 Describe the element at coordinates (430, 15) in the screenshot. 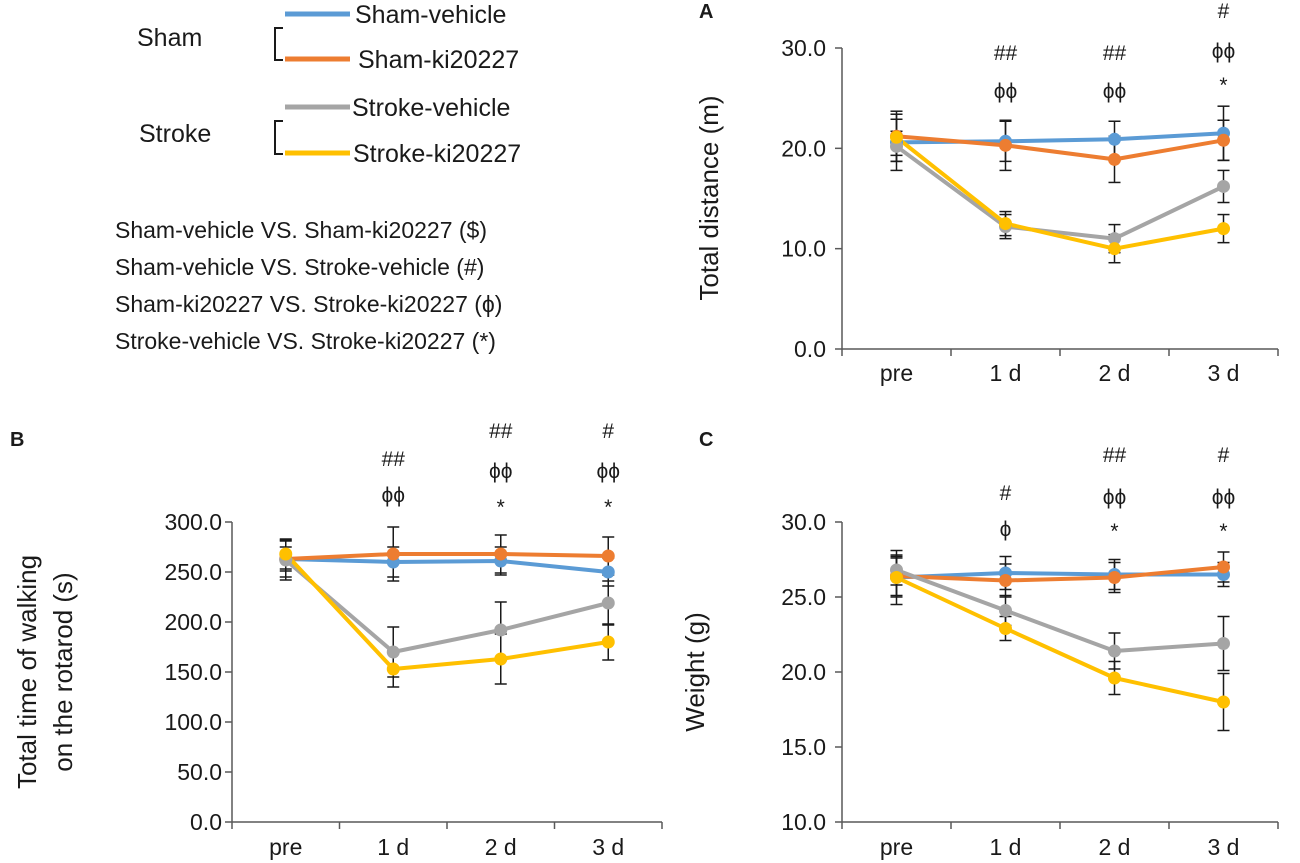

I see `legend-label-sham-vehicle: Sham-vehicle` at that location.